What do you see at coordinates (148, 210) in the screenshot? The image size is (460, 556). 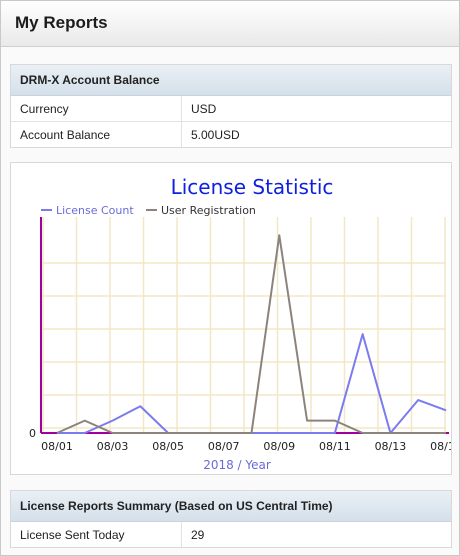 I see `chart-legend: License Count User Registration` at bounding box center [148, 210].